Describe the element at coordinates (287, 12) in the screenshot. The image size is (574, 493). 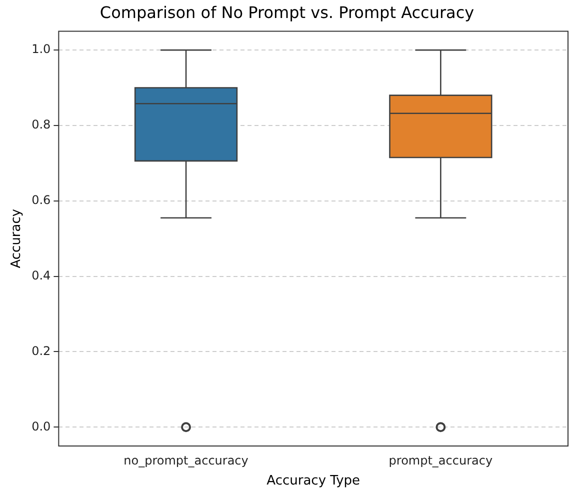
I see `chart-title: Comparison of No Prompt vs. Prompt Accuracy` at that location.